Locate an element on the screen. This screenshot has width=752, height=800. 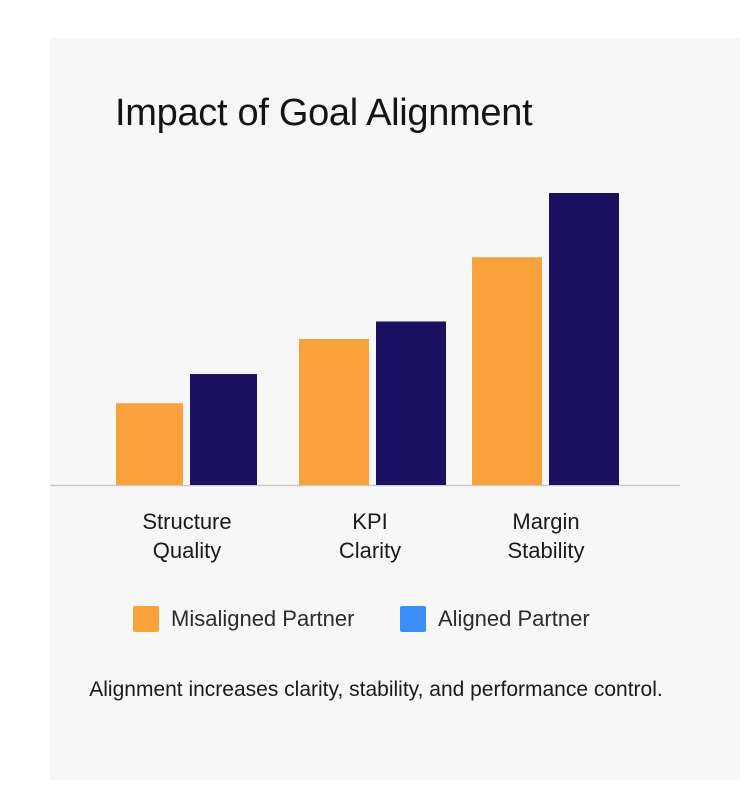
x-tick-label-3: Margin Stability is located at coordinates (545, 536).